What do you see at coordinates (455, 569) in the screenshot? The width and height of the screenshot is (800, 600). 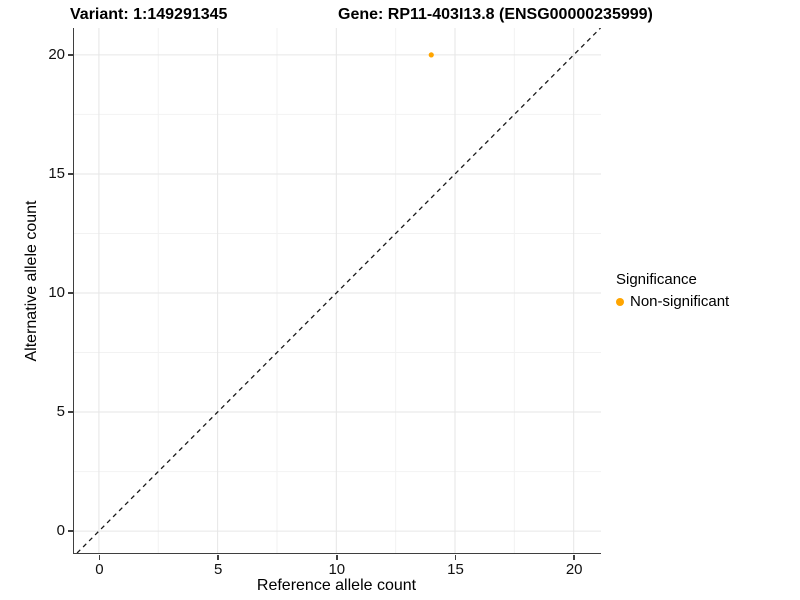 I see `x-tick-label: 15` at bounding box center [455, 569].